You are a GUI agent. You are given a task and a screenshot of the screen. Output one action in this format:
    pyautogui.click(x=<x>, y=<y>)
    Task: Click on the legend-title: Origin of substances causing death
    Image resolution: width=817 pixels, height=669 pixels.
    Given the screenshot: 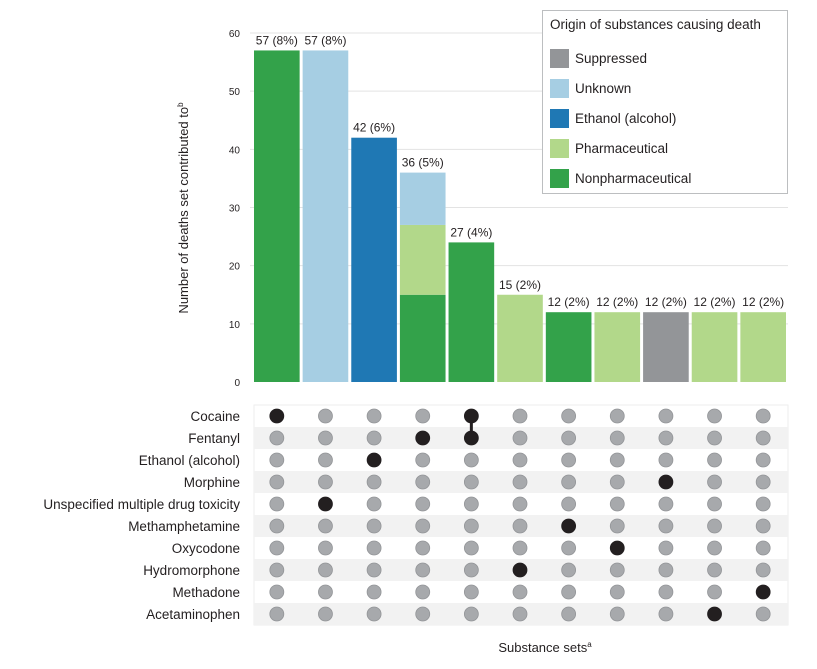 What is the action you would take?
    pyautogui.click(x=655, y=24)
    